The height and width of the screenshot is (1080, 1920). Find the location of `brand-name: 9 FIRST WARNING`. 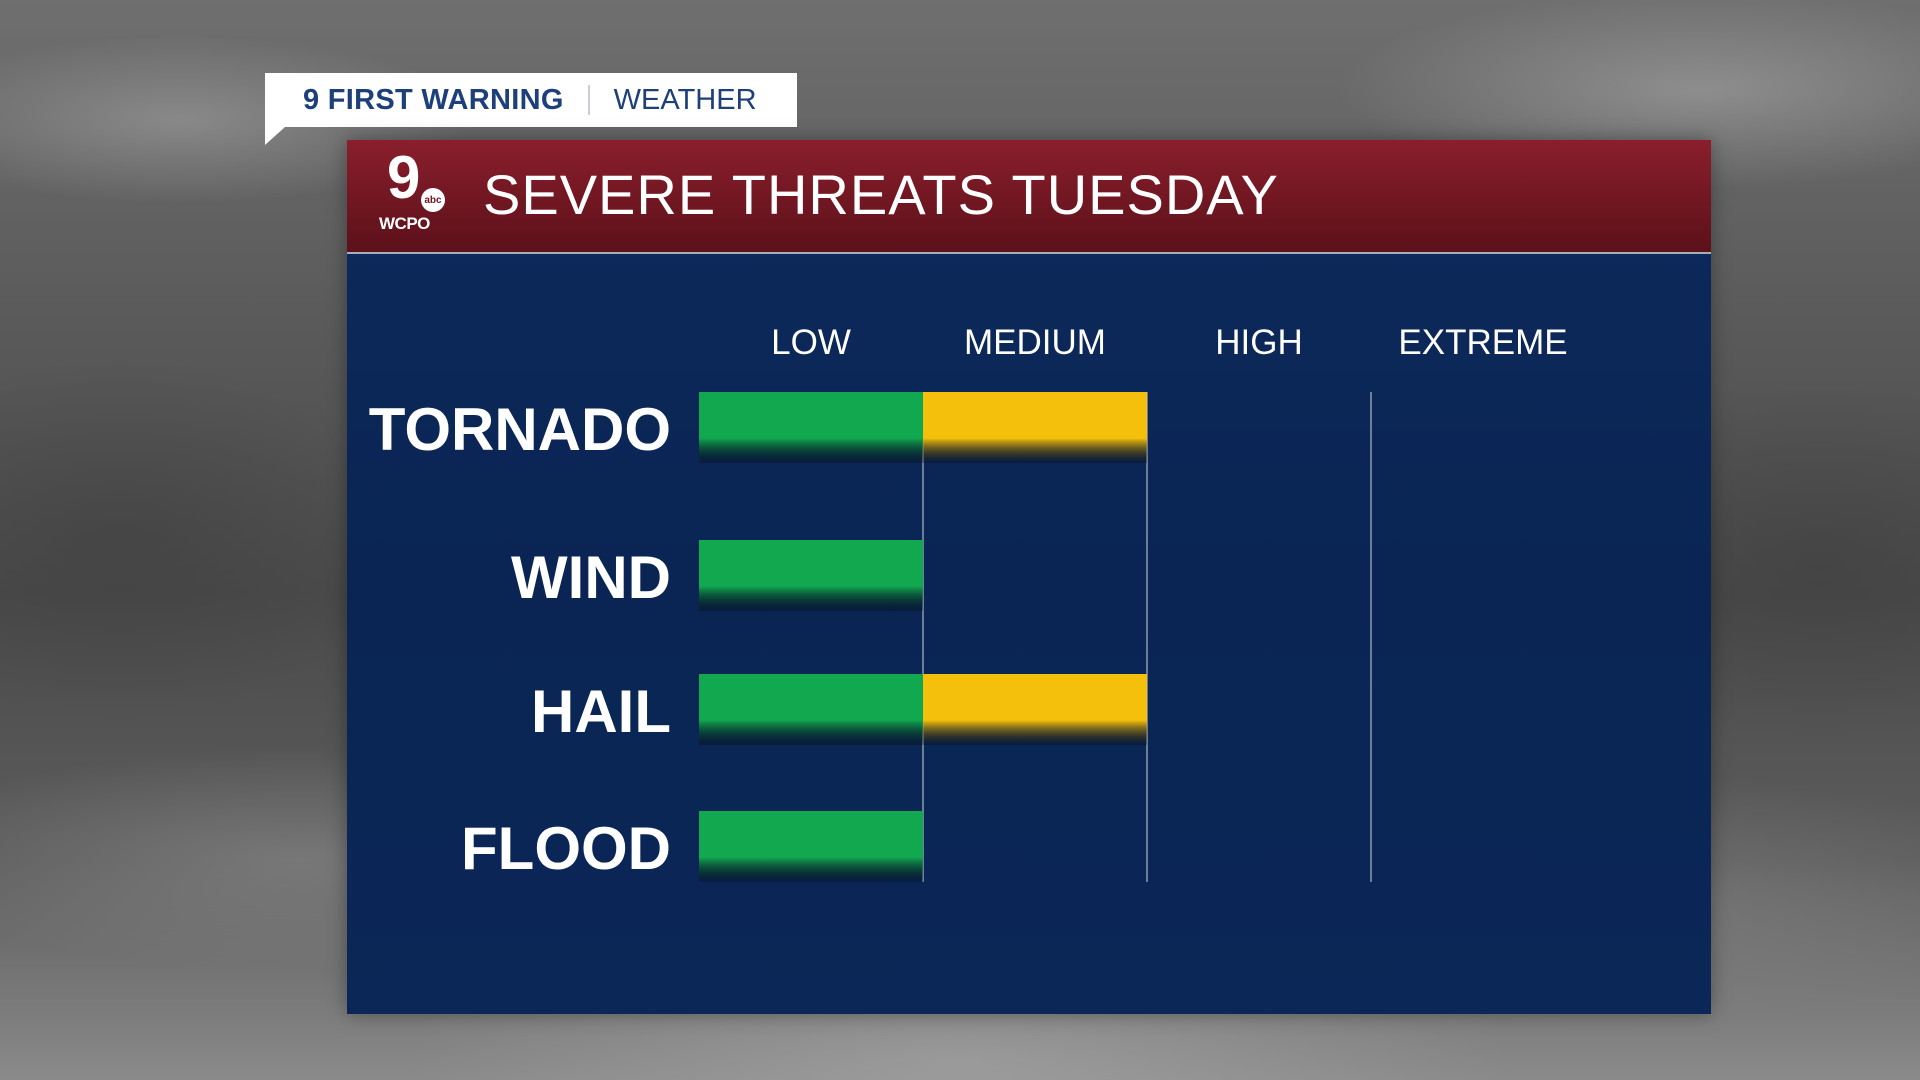

brand-name: 9 FIRST WARNING is located at coordinates (433, 99).